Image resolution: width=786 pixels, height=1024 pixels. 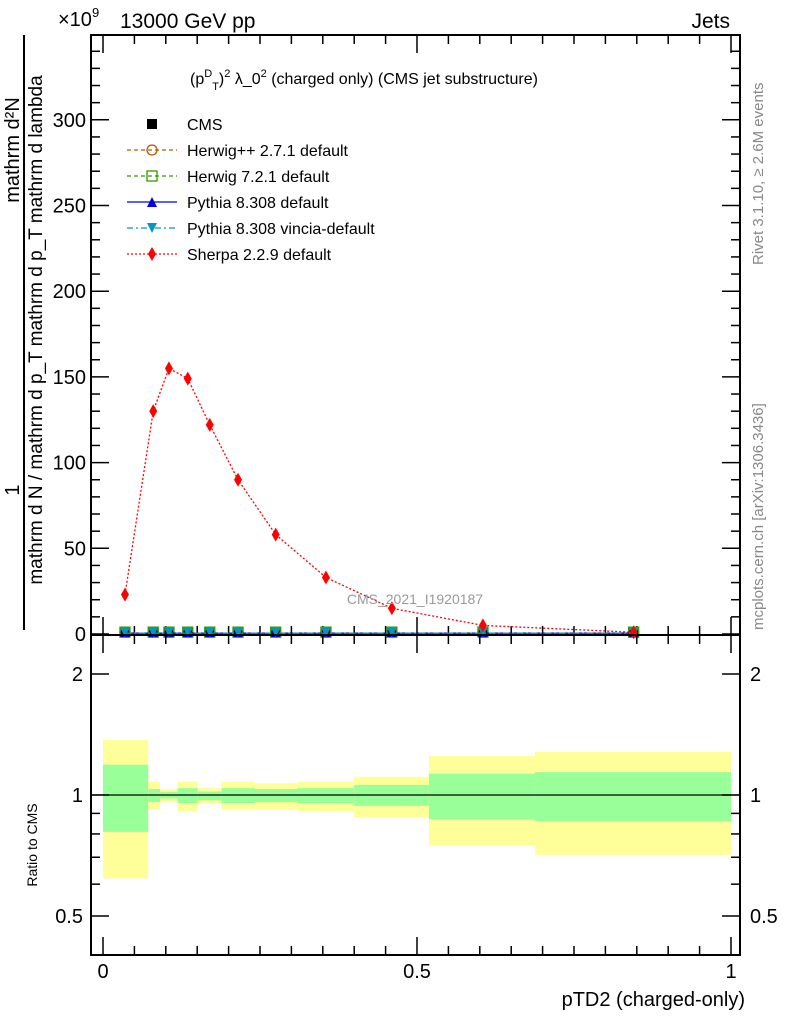 I want to click on legend-label: Sherpa 2.2.9 default, so click(x=259, y=255).